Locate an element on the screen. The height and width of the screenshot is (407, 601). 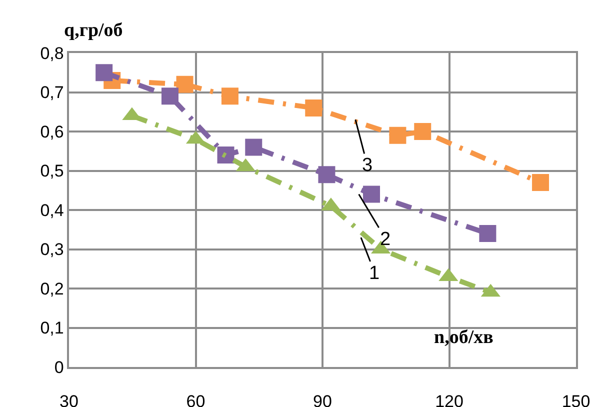
y-tick-label: 0,3 is located at coordinates (52, 250).